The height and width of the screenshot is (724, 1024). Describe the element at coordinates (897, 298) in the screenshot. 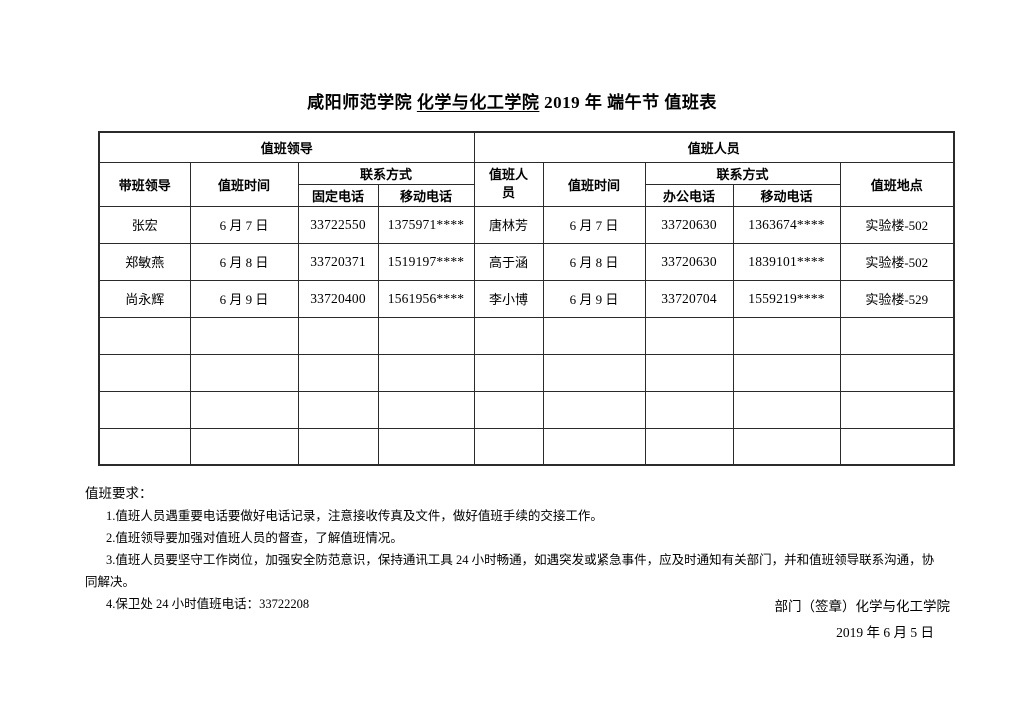

I see `cell-location: 实验楼-529` at that location.